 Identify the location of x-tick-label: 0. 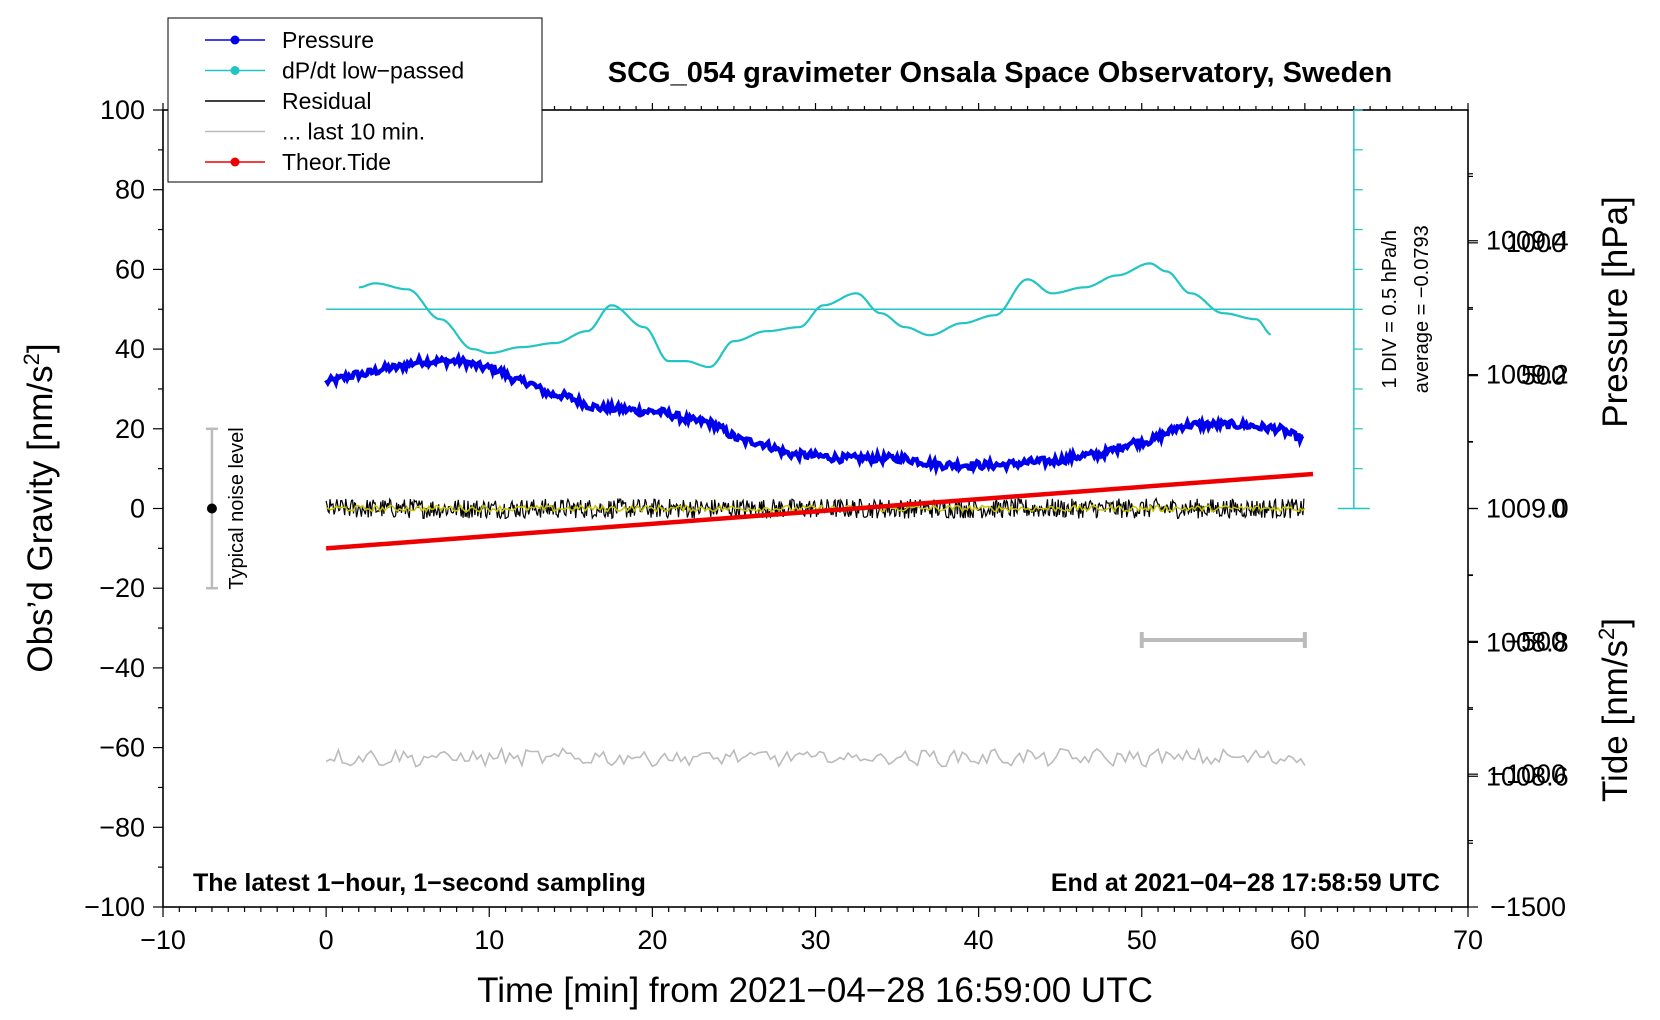
(326, 940).